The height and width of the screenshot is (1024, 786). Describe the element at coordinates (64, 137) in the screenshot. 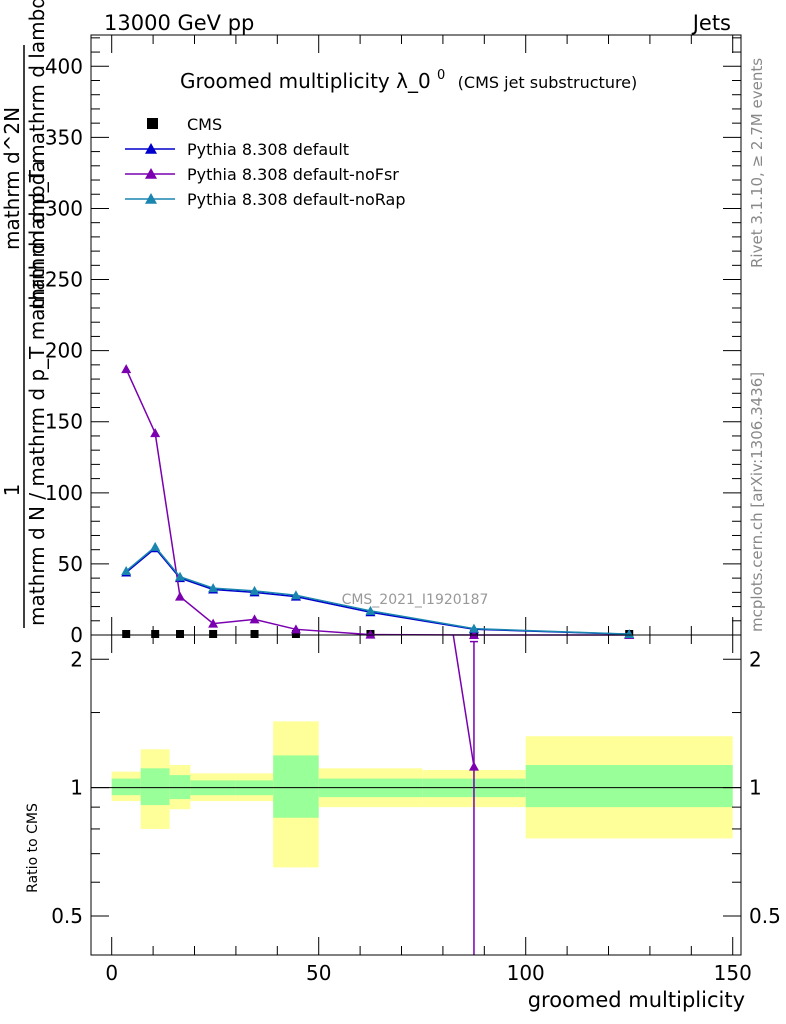

I see `ytick-label: 350` at that location.